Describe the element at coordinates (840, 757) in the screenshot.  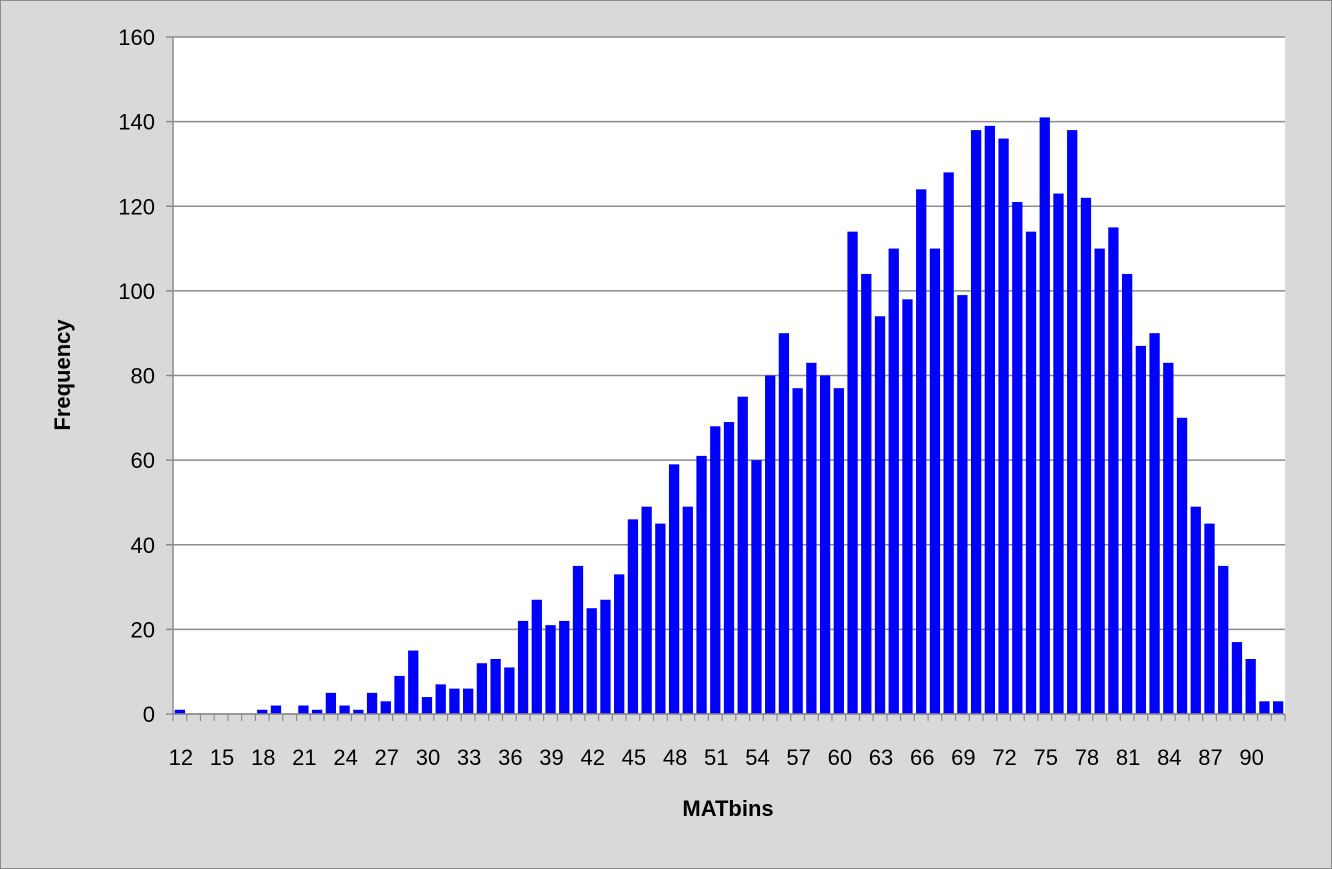
I see `x-tick-label: 60` at that location.